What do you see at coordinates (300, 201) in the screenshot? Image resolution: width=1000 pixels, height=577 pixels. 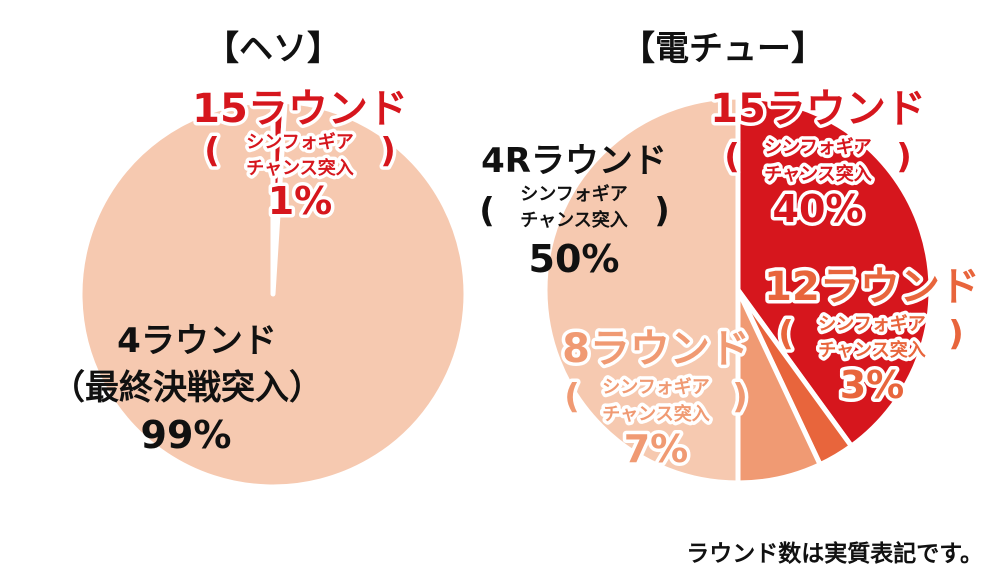 I see `heso-15r-percent: 1%` at bounding box center [300, 201].